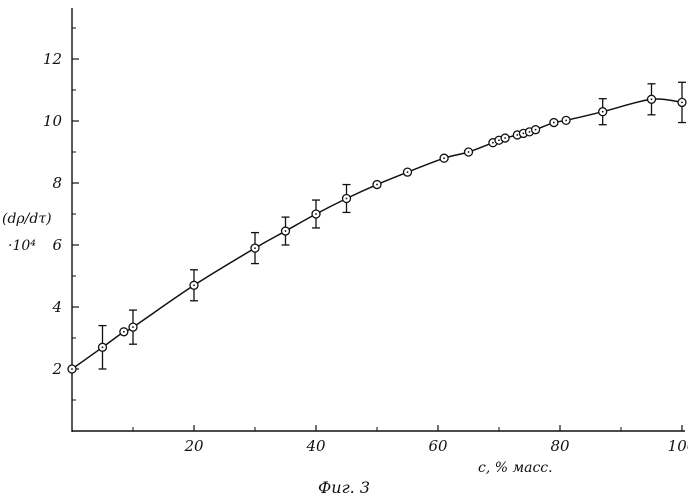  Describe the element at coordinates (678, 446) in the screenshot. I see `x-tick-label: 100` at that location.